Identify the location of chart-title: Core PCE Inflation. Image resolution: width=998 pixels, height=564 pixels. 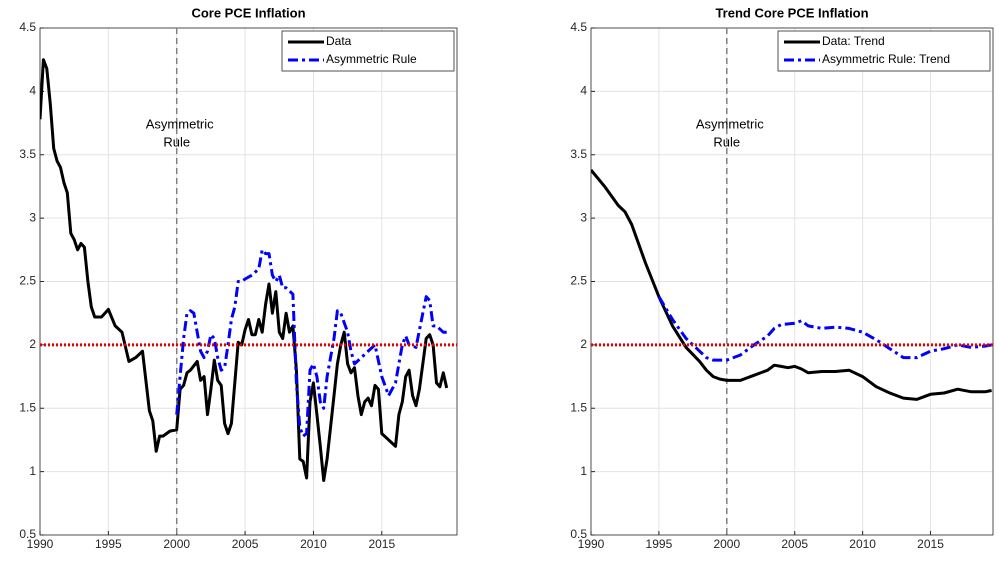
(248, 12).